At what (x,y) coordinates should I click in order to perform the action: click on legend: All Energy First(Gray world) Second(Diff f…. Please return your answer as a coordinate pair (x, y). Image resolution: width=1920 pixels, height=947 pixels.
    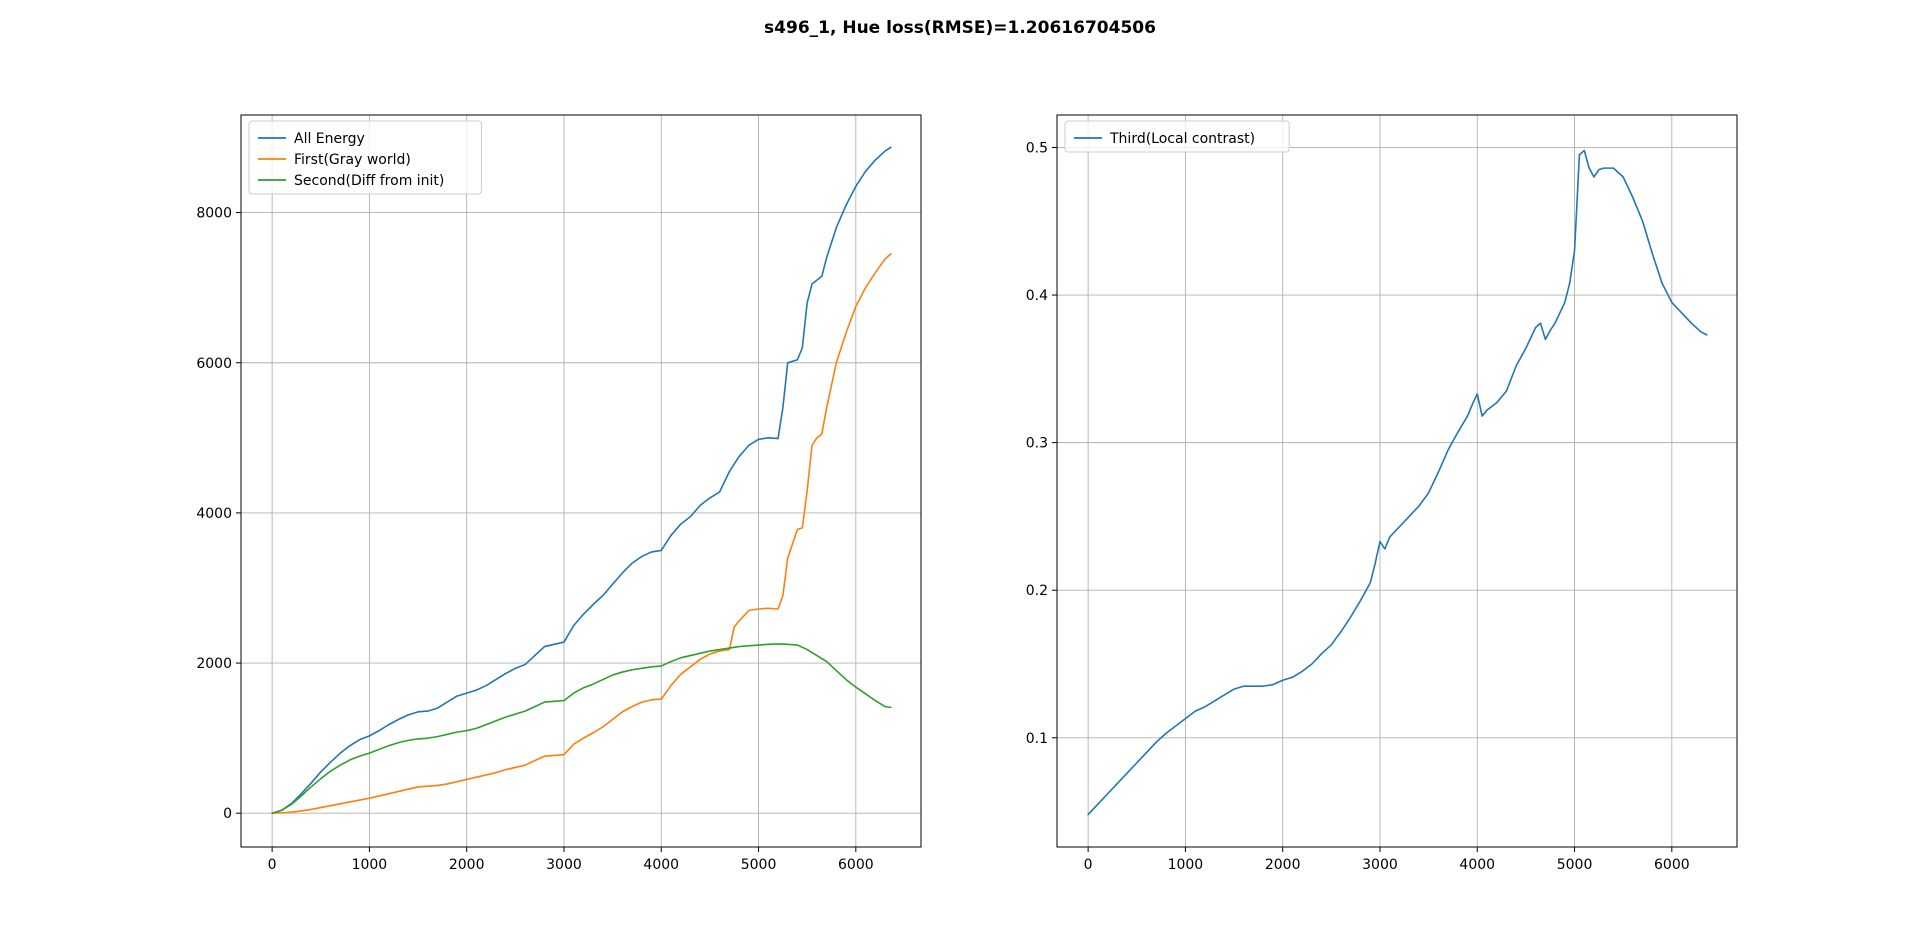
    Looking at the image, I should click on (365, 157).